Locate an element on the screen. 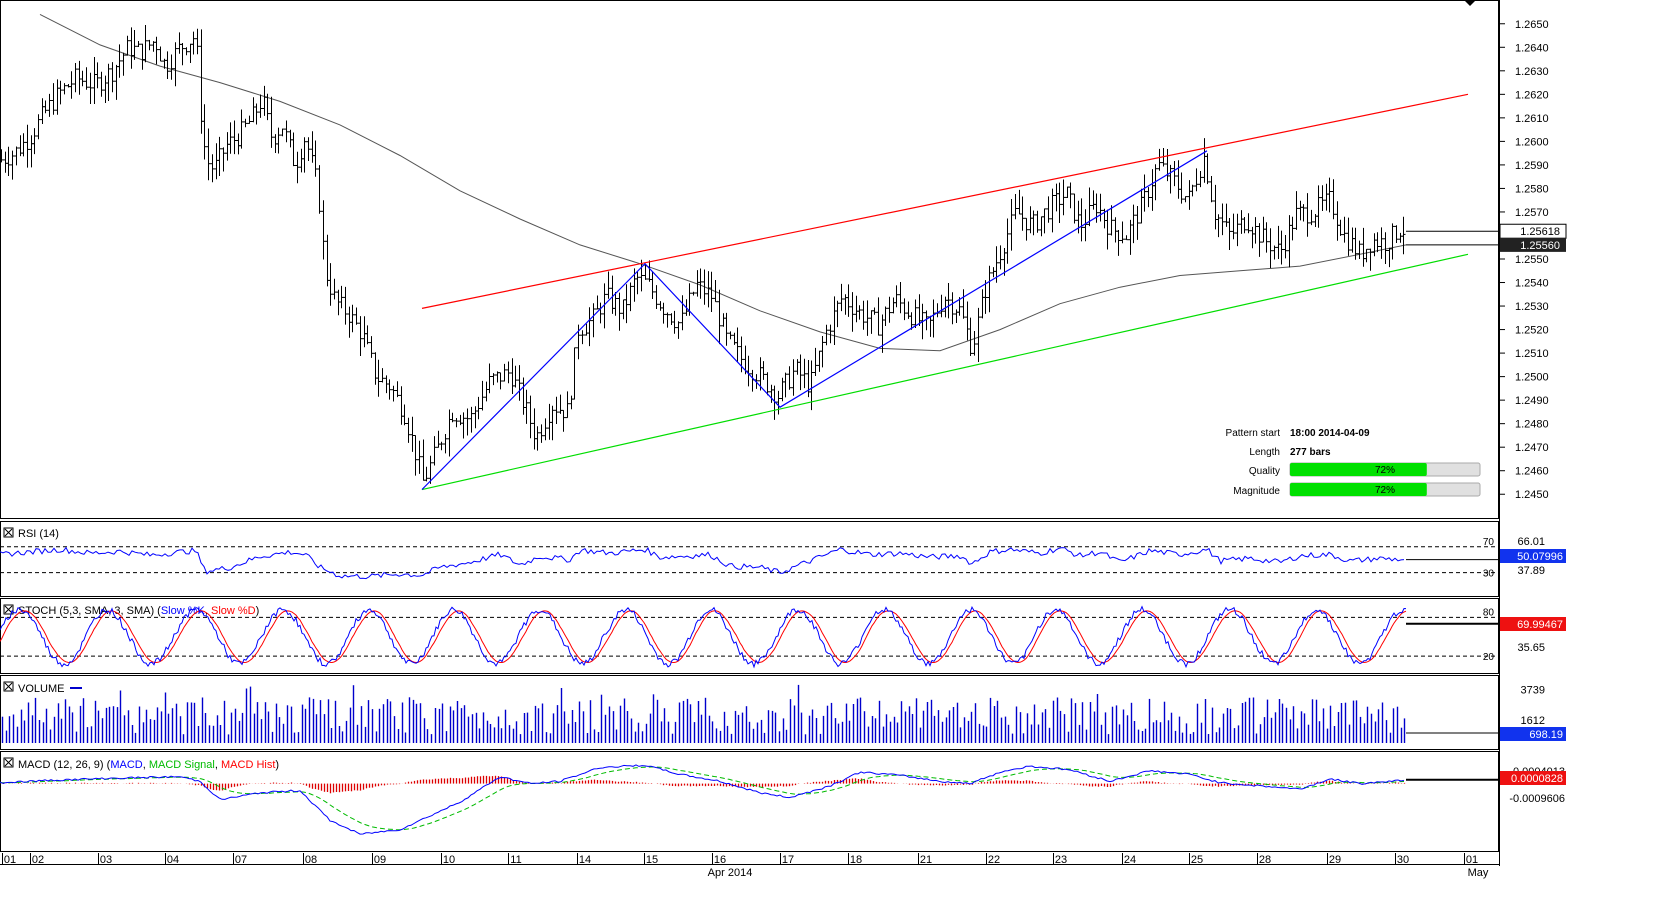 Image resolution: width=1655 pixels, height=902 pixels. stoch-value: 69.99467 is located at coordinates (1540, 625).